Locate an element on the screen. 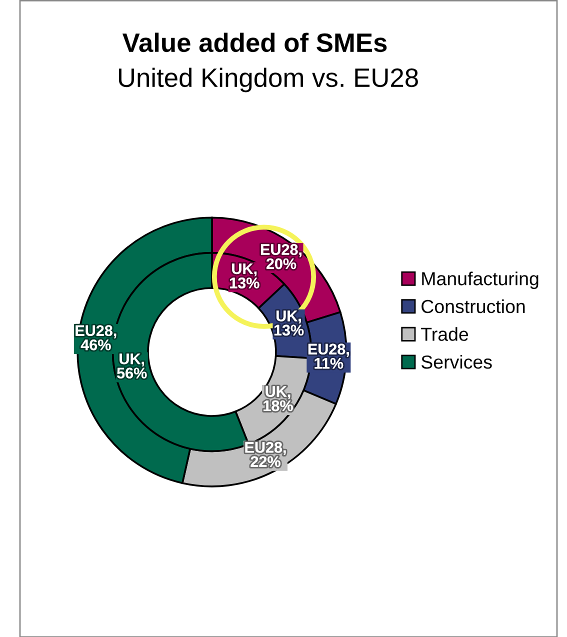 The height and width of the screenshot is (637, 567). data-label: EU28, 46% is located at coordinates (96, 337).